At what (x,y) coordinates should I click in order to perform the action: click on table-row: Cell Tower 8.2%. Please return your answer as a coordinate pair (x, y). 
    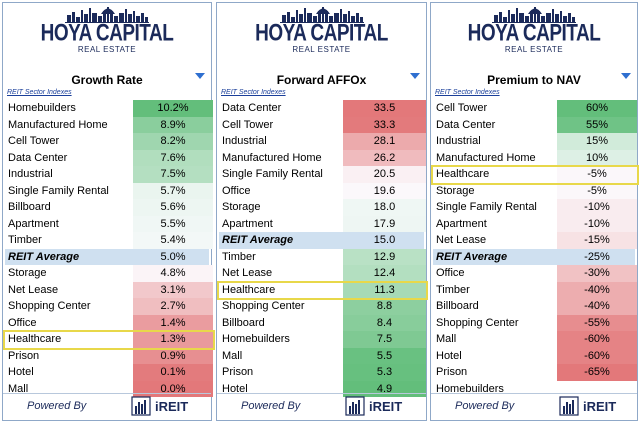
    Looking at the image, I should click on (109, 141).